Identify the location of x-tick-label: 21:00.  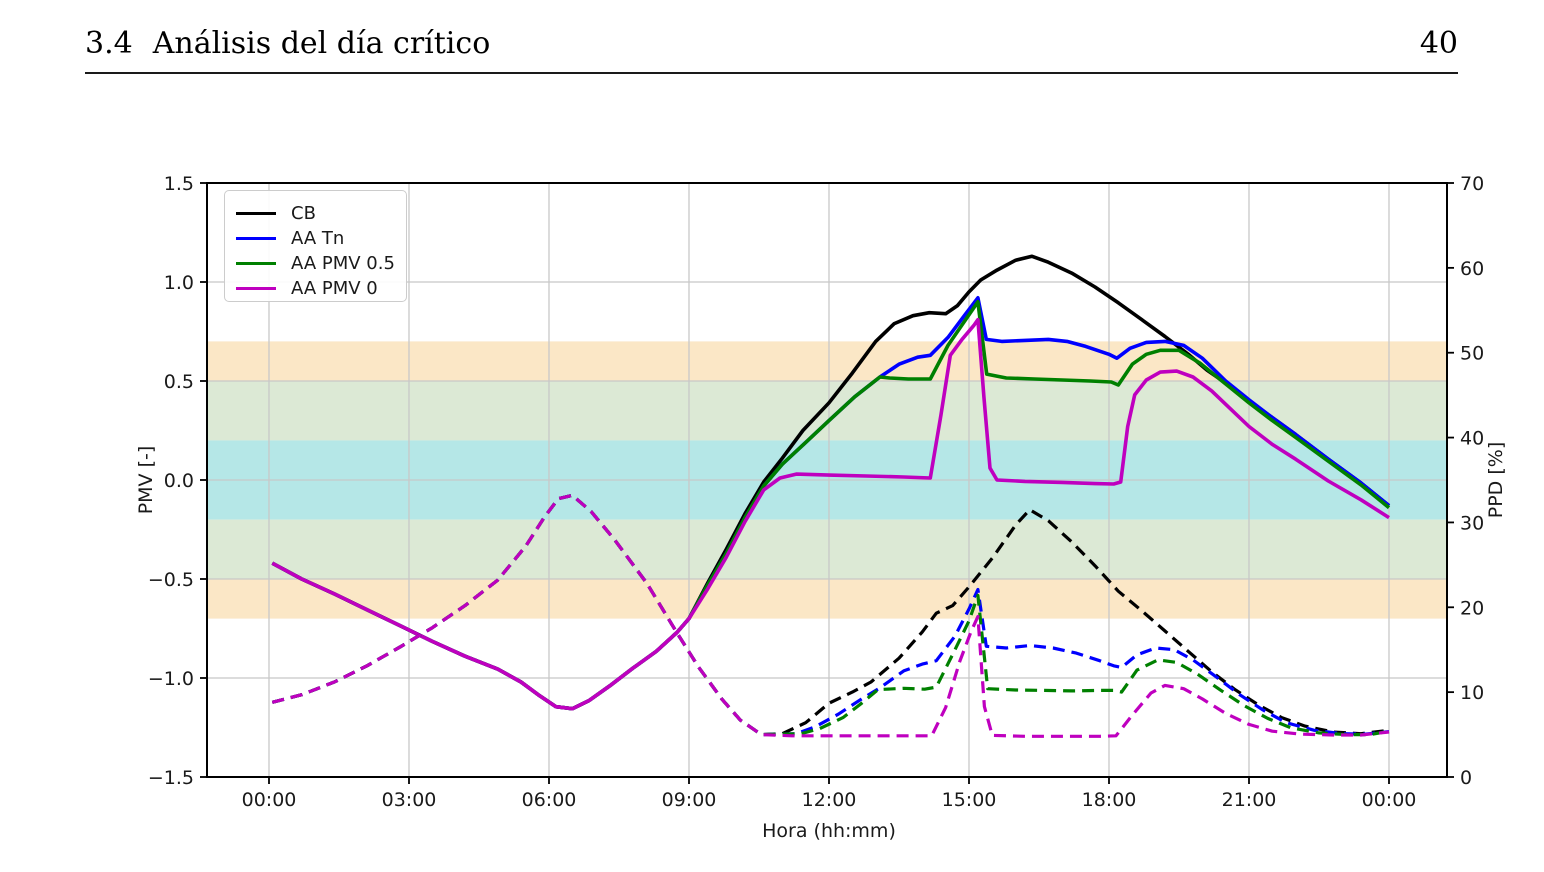
(1249, 800).